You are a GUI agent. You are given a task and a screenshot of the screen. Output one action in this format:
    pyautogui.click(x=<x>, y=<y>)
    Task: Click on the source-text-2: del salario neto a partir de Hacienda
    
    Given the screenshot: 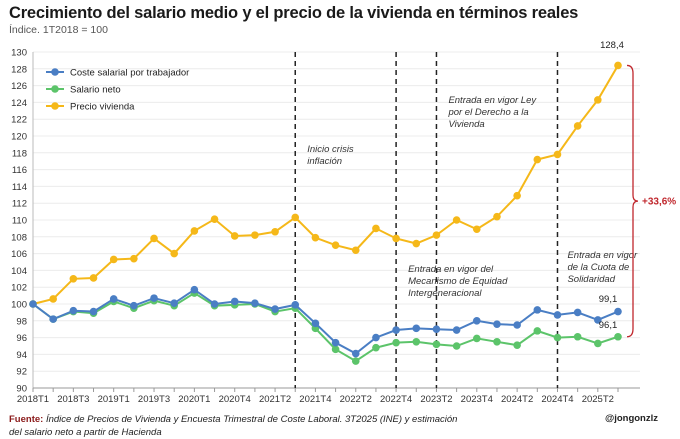 What is the action you would take?
    pyautogui.click(x=85, y=432)
    